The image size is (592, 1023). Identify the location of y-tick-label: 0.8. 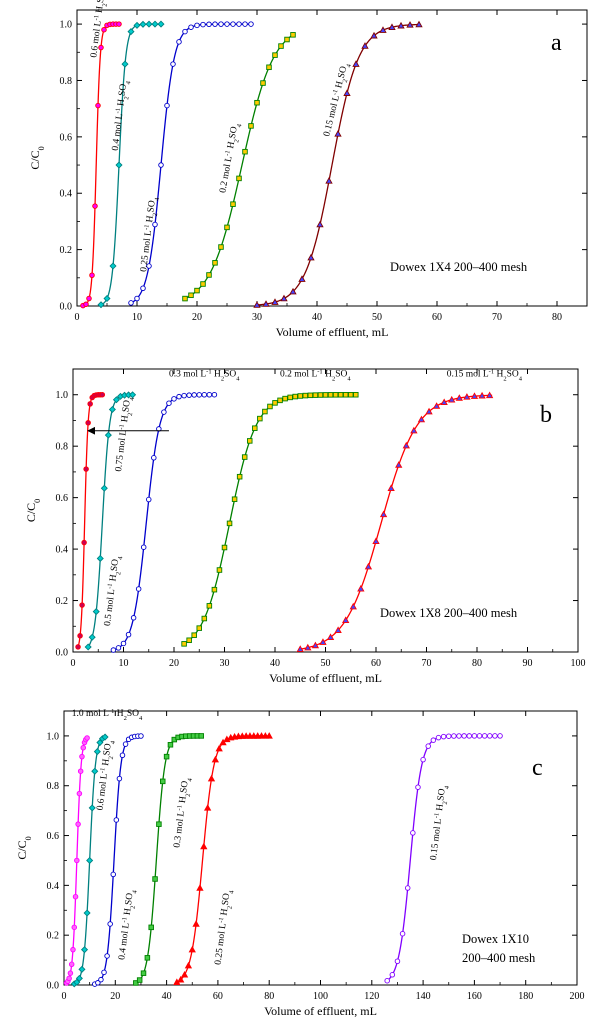
(53, 786).